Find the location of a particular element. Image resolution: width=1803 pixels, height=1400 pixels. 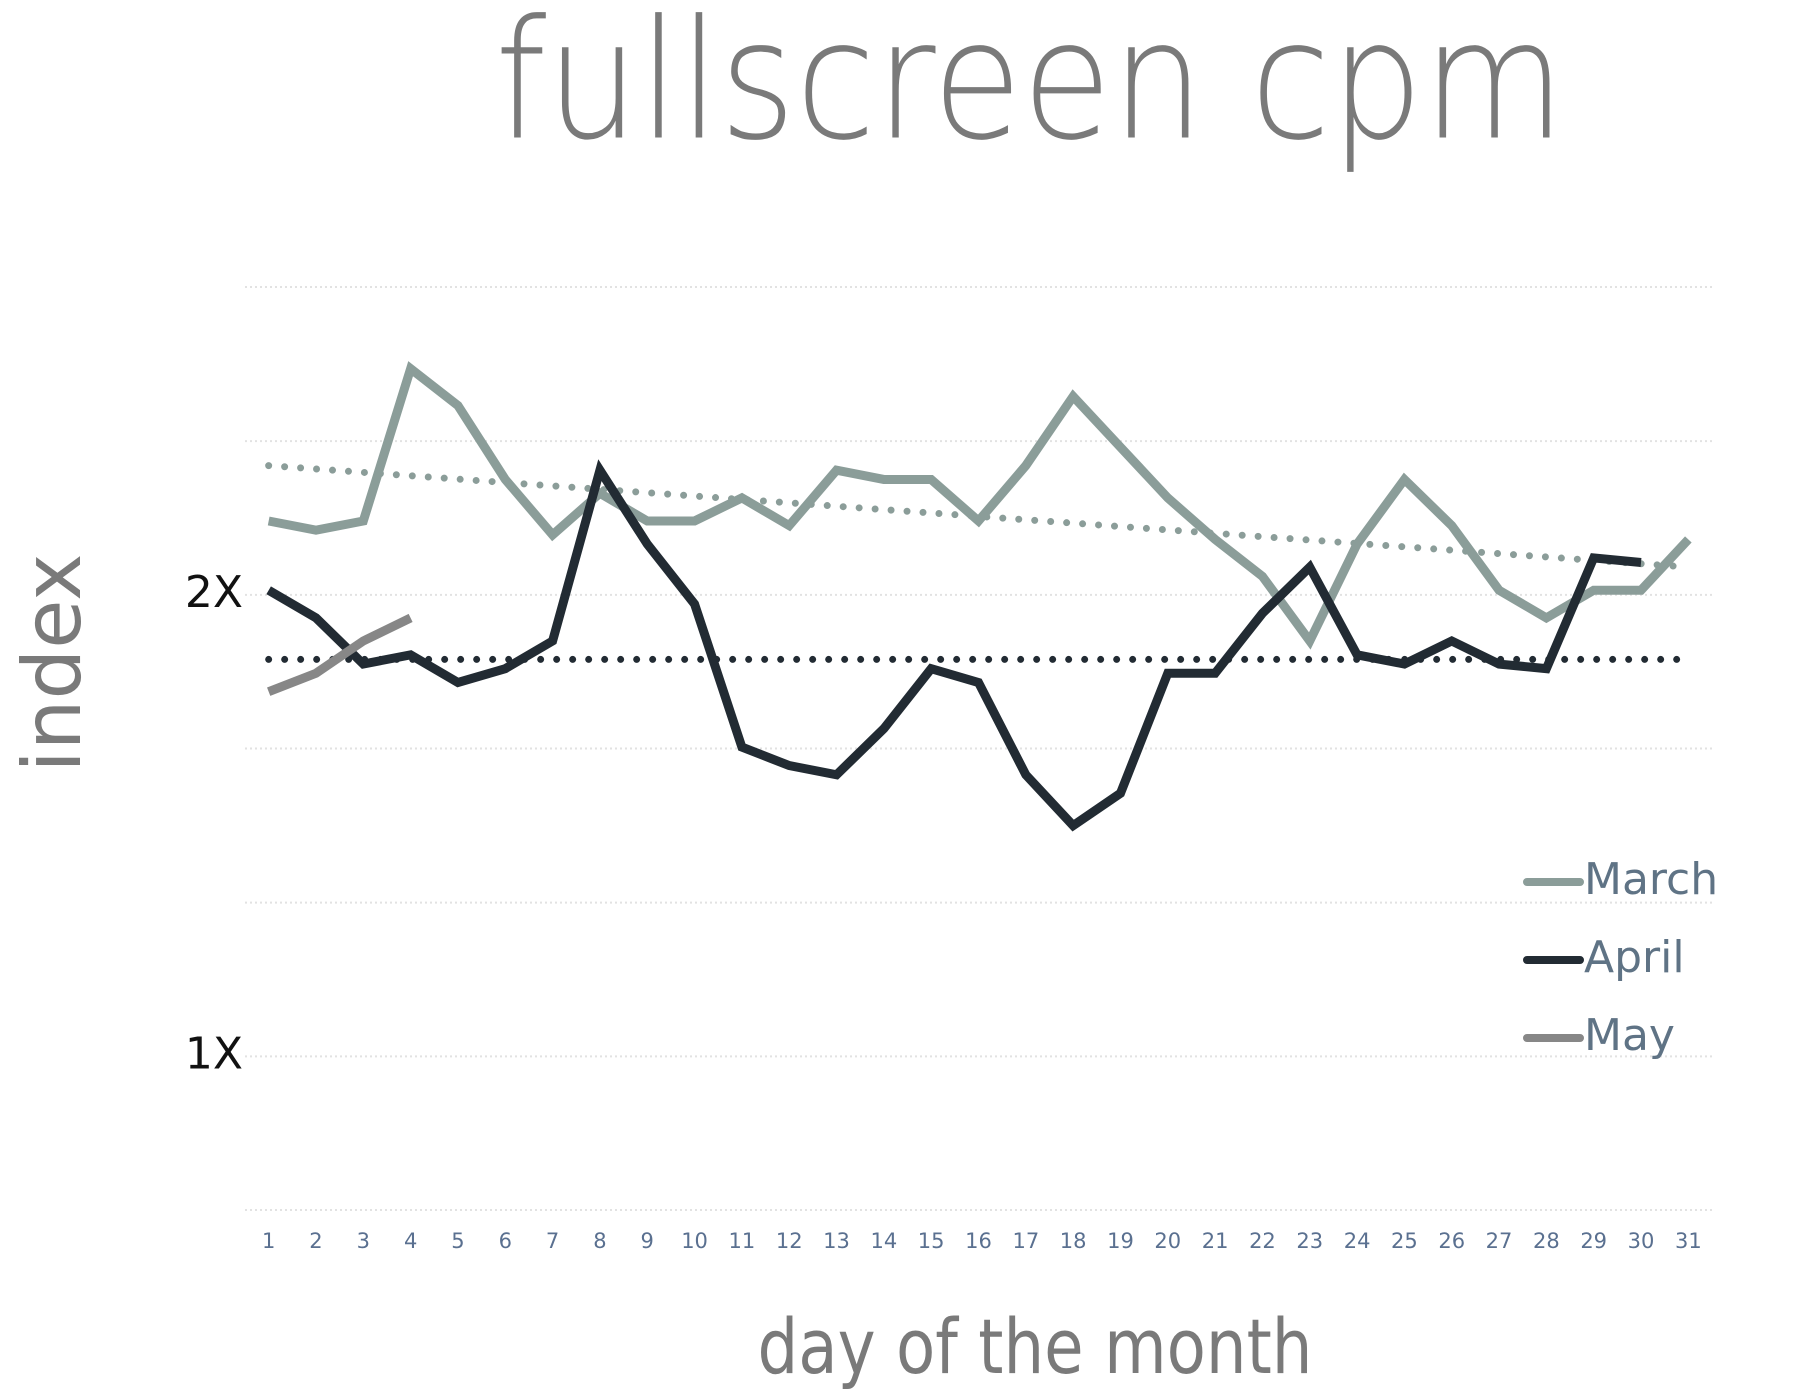

y-tick-label: 1X is located at coordinates (214, 1053).